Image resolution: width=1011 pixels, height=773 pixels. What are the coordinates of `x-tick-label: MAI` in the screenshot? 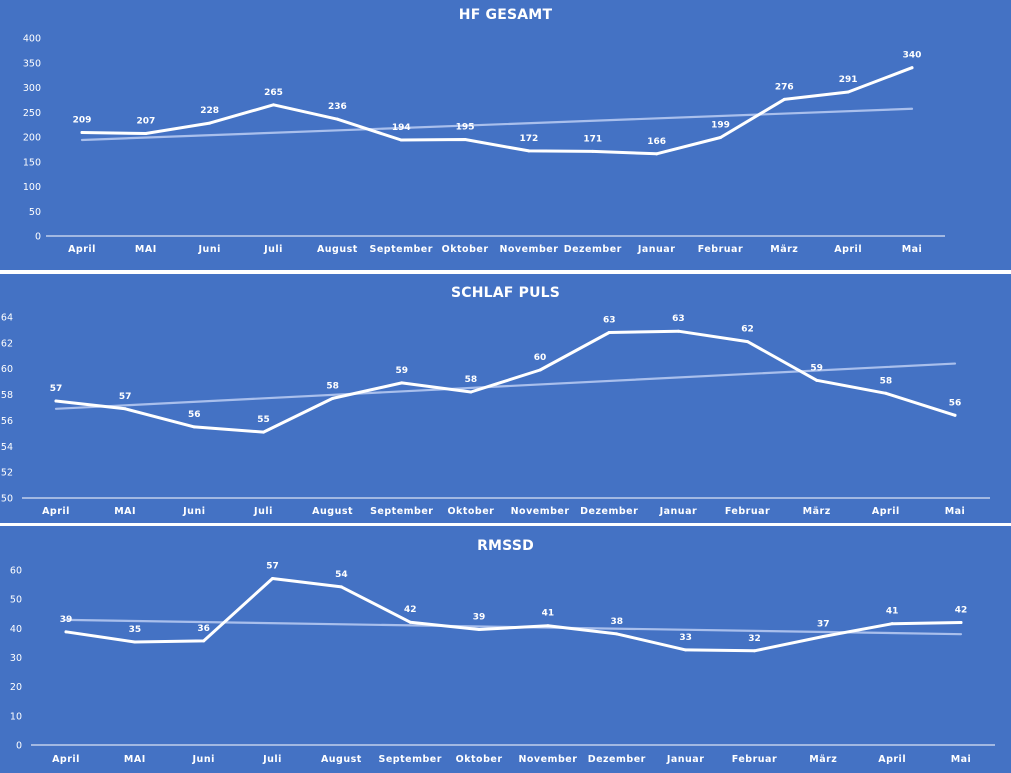 It's located at (146, 249).